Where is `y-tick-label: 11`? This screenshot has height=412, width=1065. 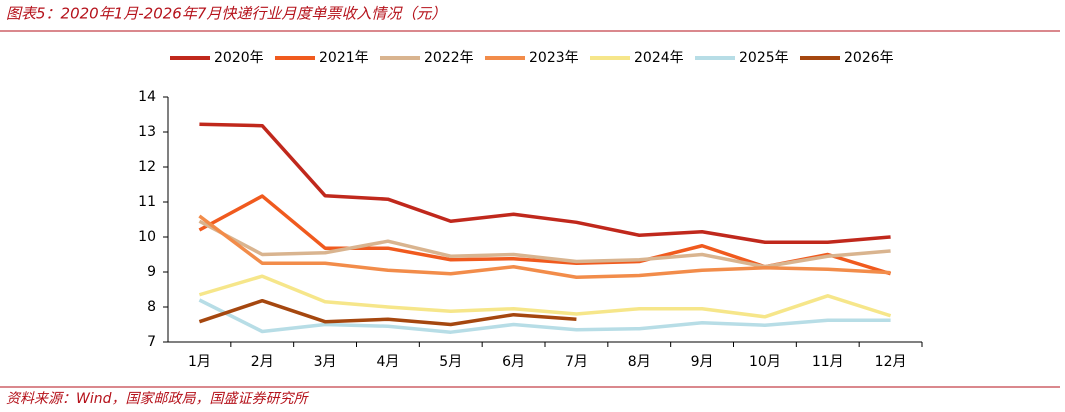 y-tick-label: 11 is located at coordinates (147, 202).